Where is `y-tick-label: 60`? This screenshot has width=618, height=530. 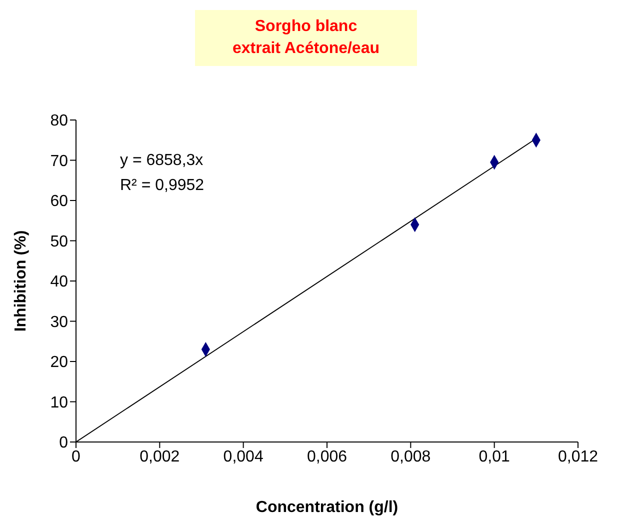
y-tick-label: 60 is located at coordinates (59, 201).